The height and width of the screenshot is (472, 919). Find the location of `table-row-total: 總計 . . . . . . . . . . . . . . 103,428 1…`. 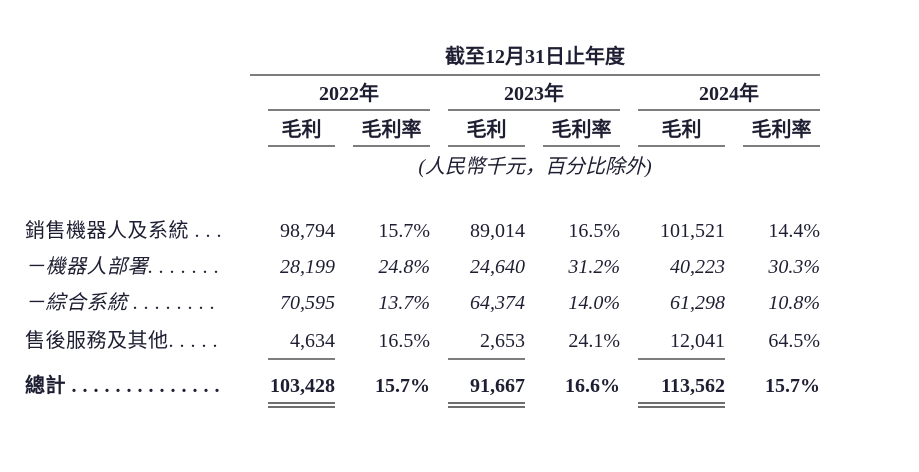

table-row-total: 總計 . . . . . . . . . . . . . . 103,428 1… is located at coordinates (422, 384).